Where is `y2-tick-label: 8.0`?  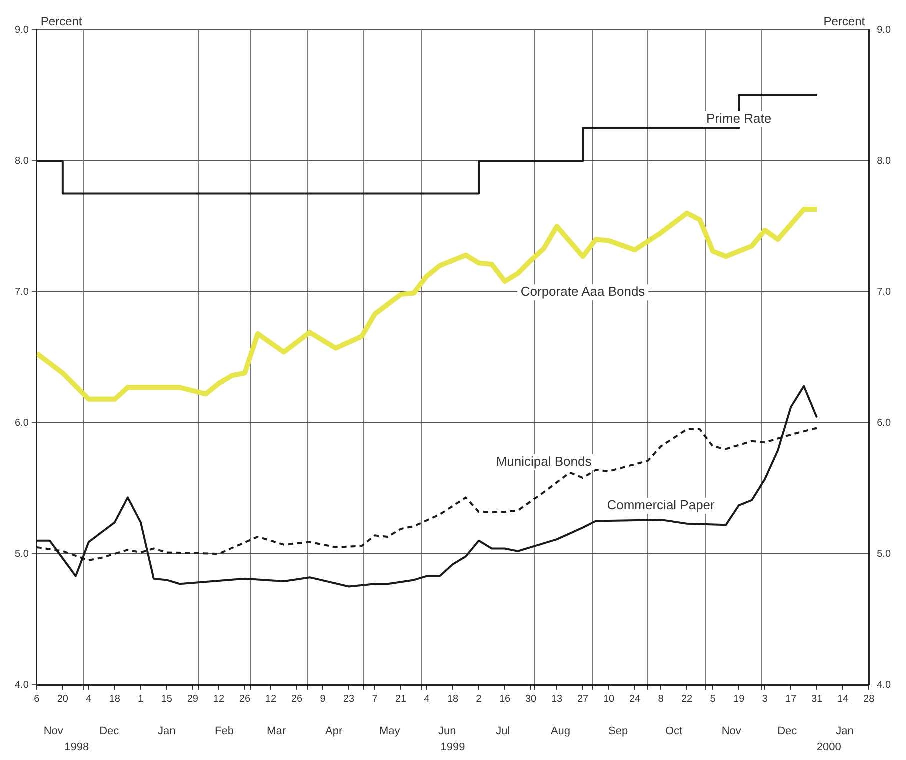
y2-tick-label: 8.0 is located at coordinates (884, 161).